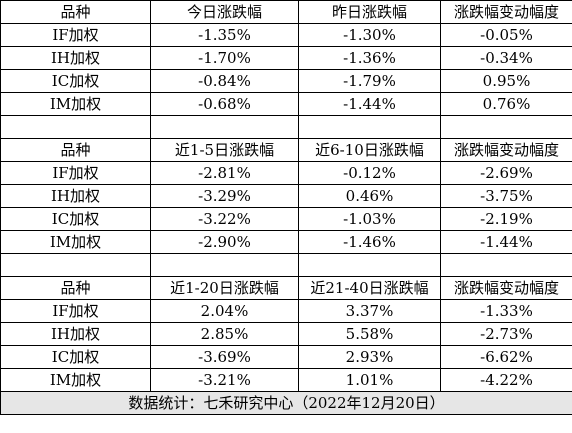 The height and width of the screenshot is (433, 572). I want to click on footer-row: 数据统计：七禾研究中心（2022年12月20日）, so click(286, 403).